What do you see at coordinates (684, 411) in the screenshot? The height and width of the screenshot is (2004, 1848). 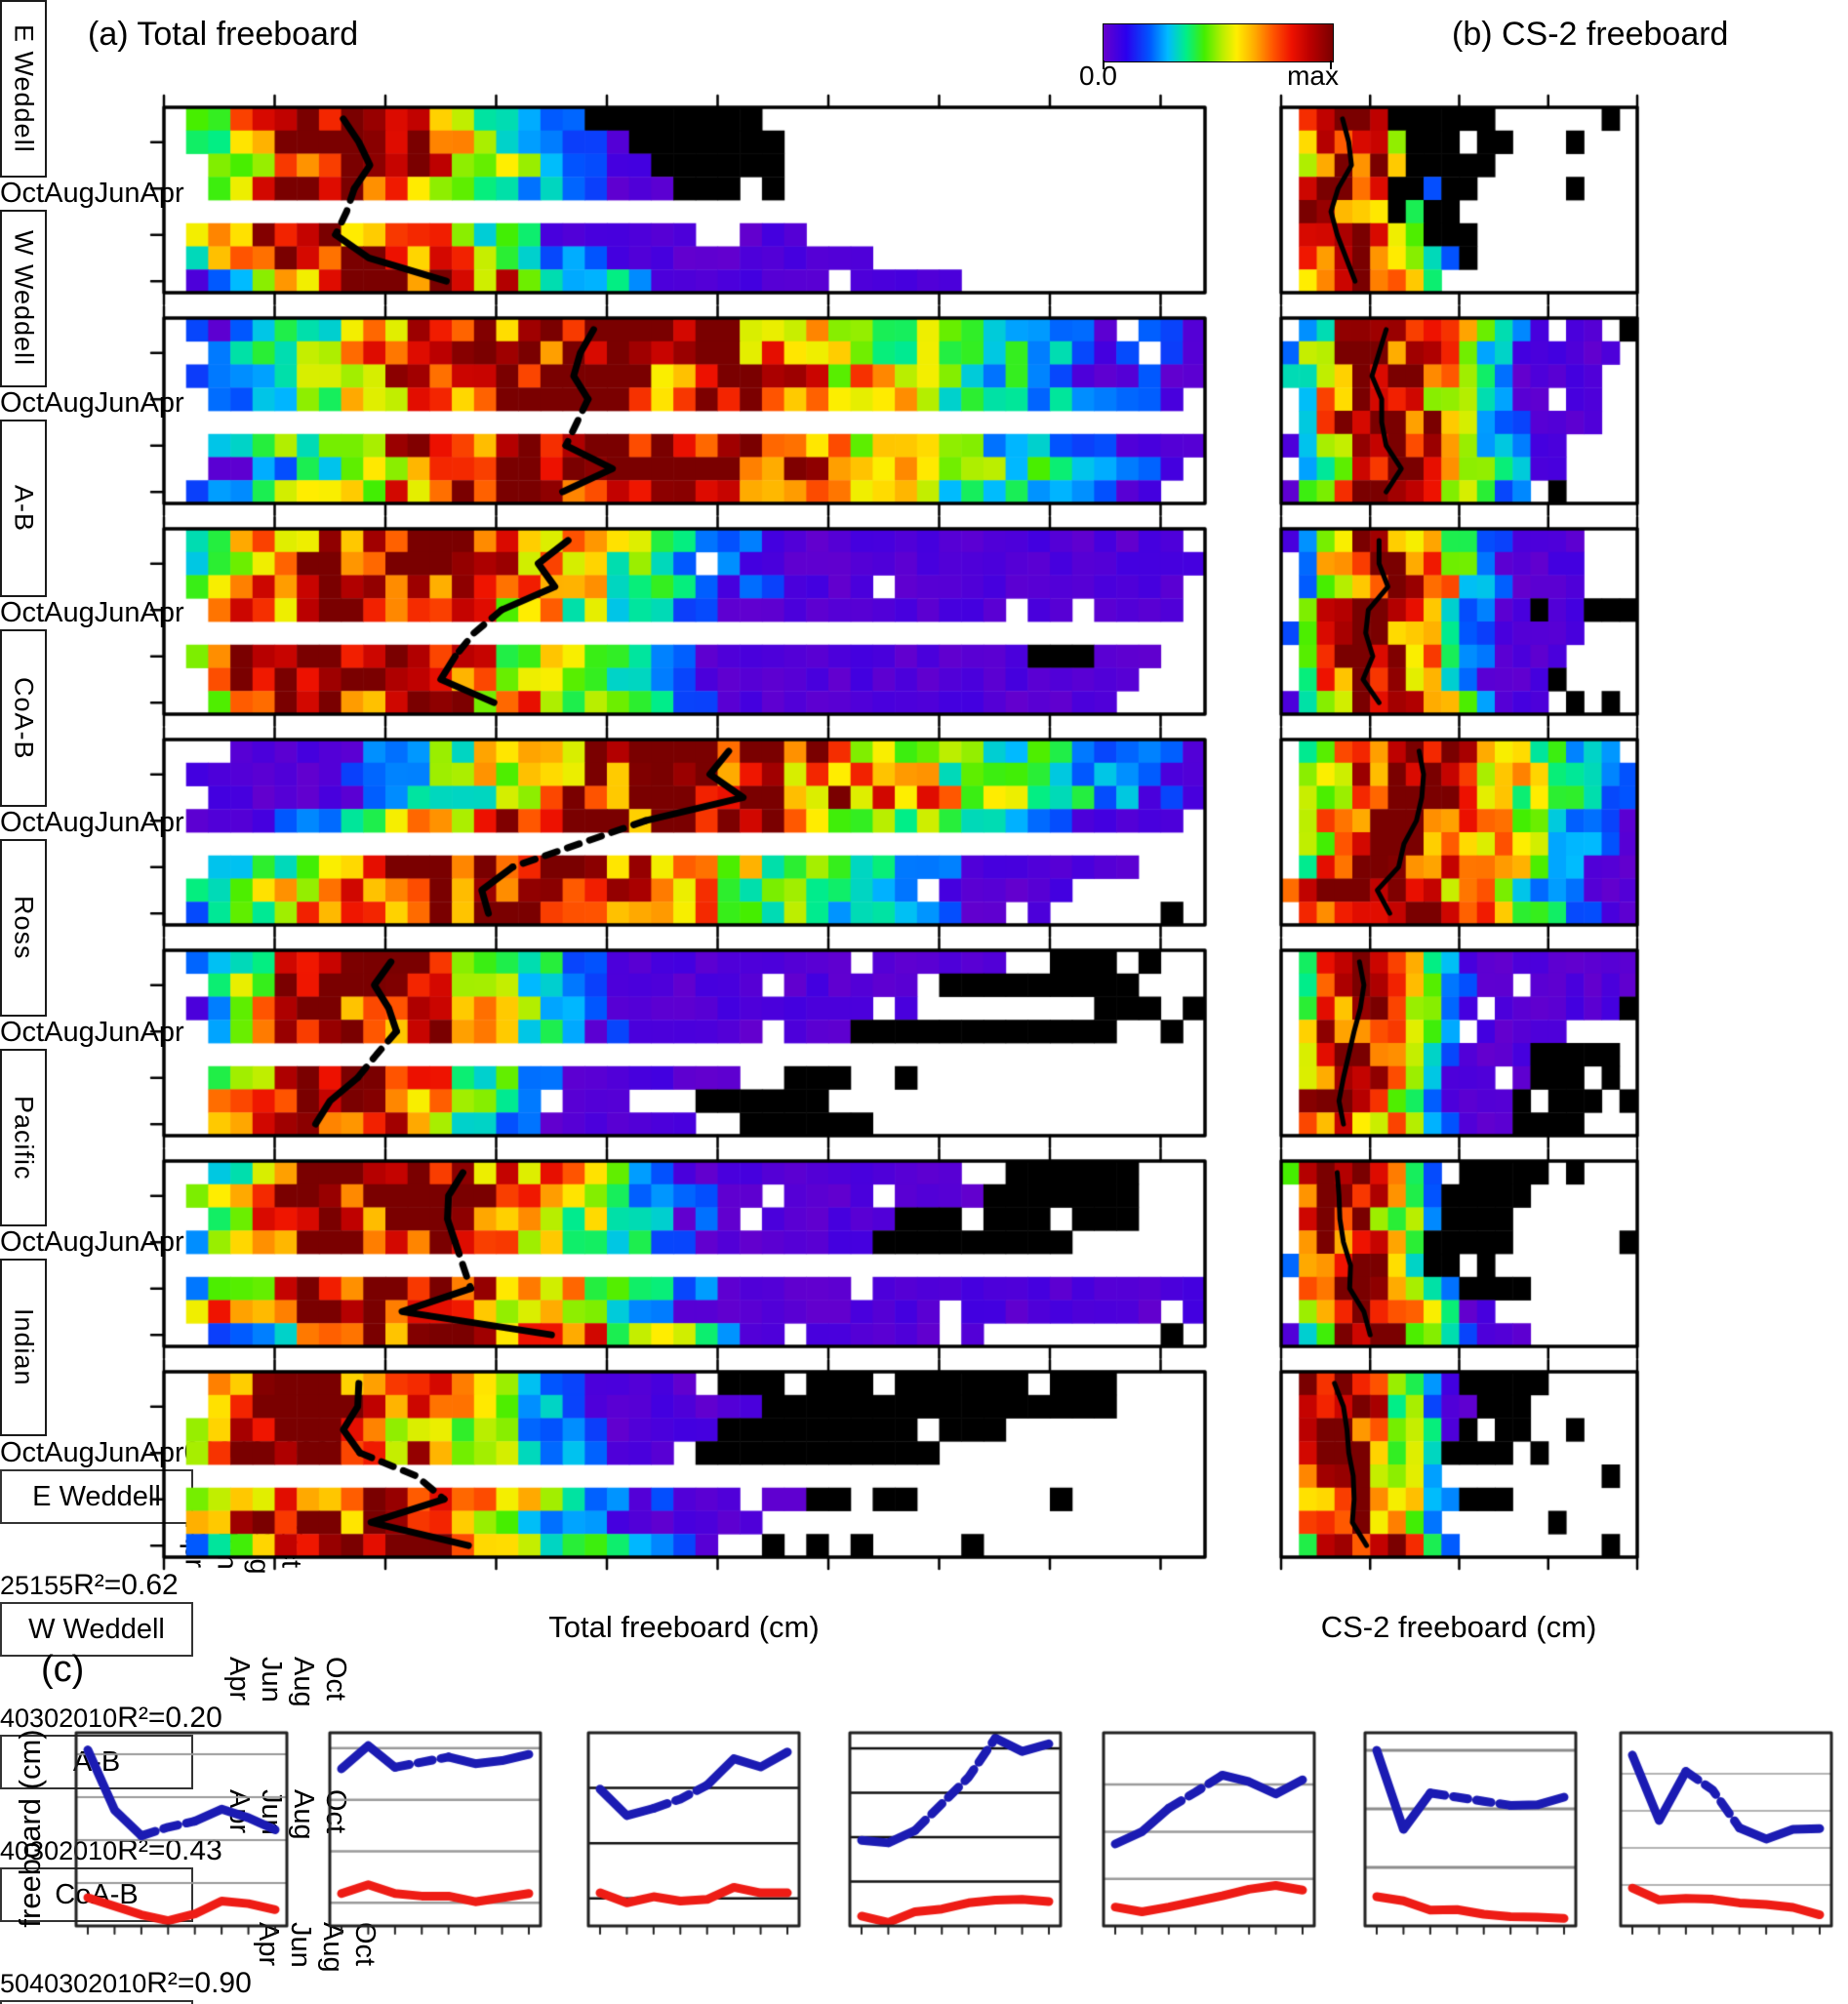 I see `heatmap-panel-total-w-weddell` at bounding box center [684, 411].